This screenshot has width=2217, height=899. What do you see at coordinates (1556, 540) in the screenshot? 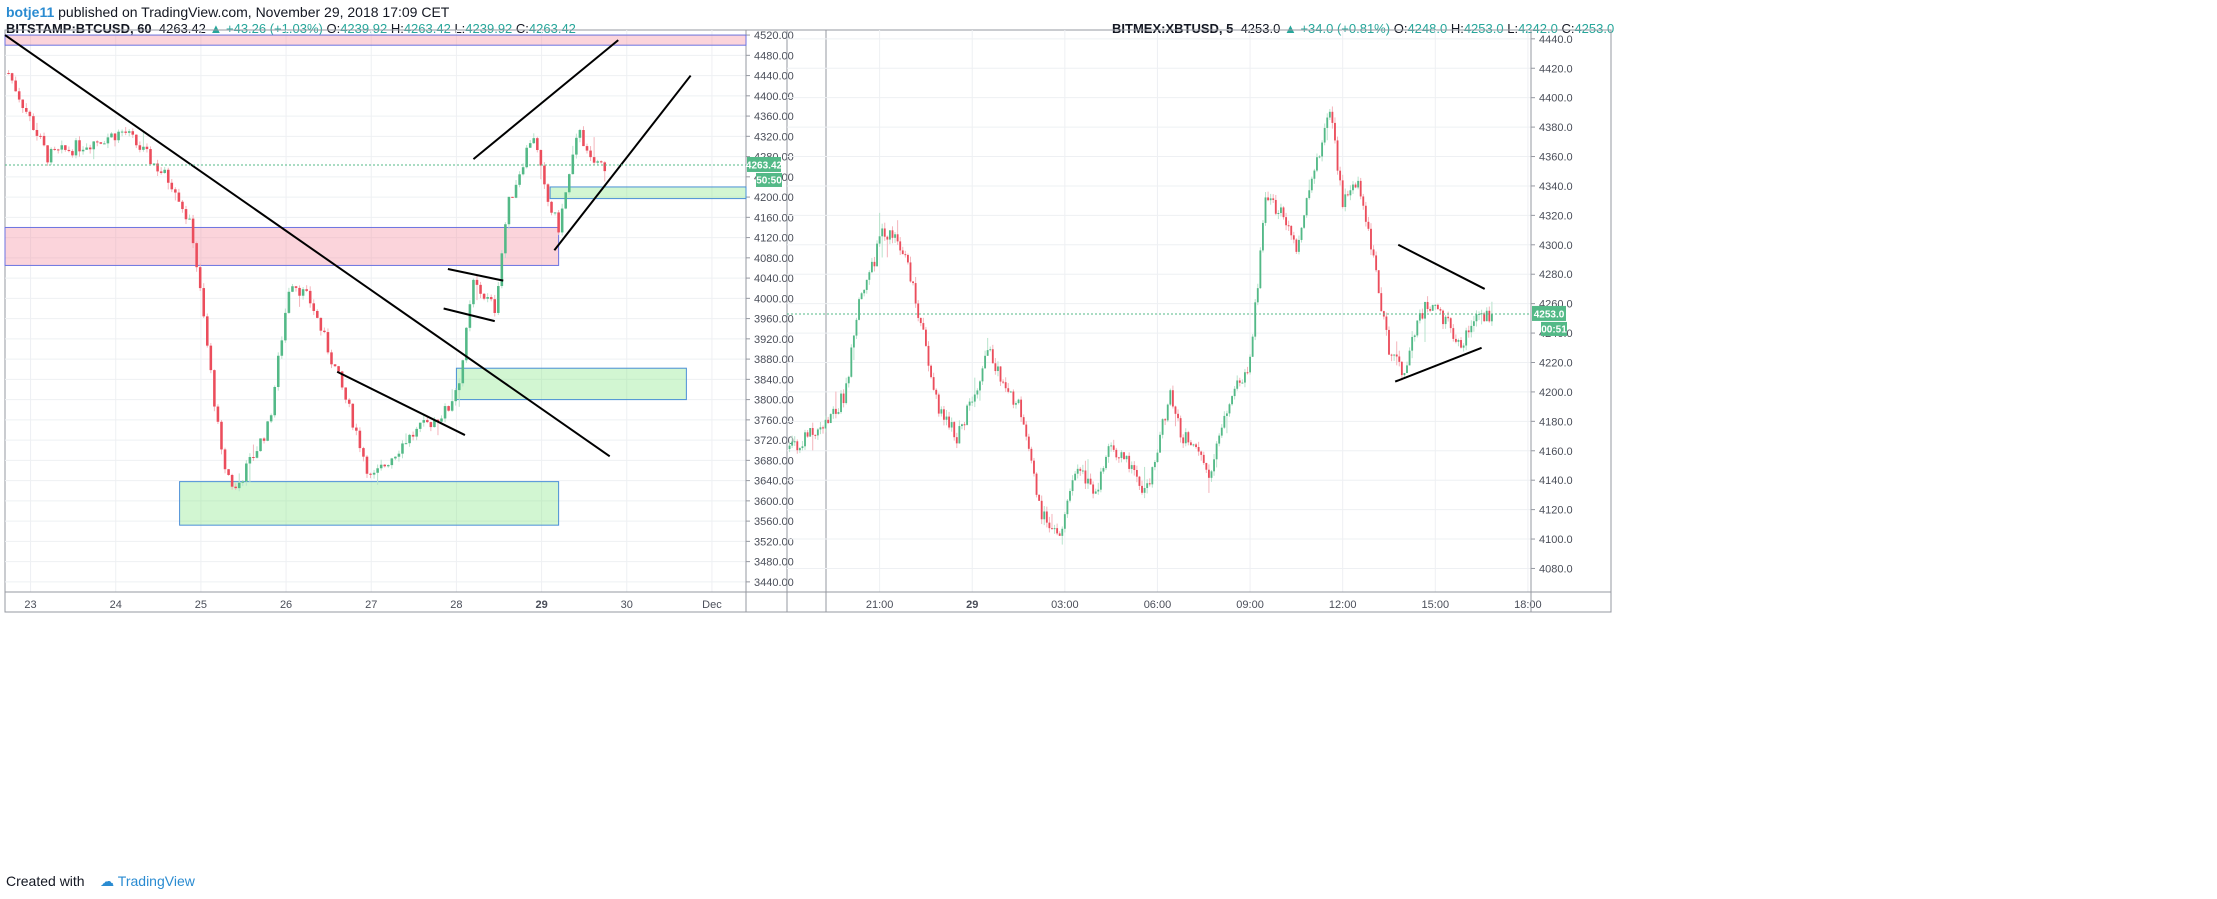
I see `y-tick-label: 4100.0` at bounding box center [1556, 540].